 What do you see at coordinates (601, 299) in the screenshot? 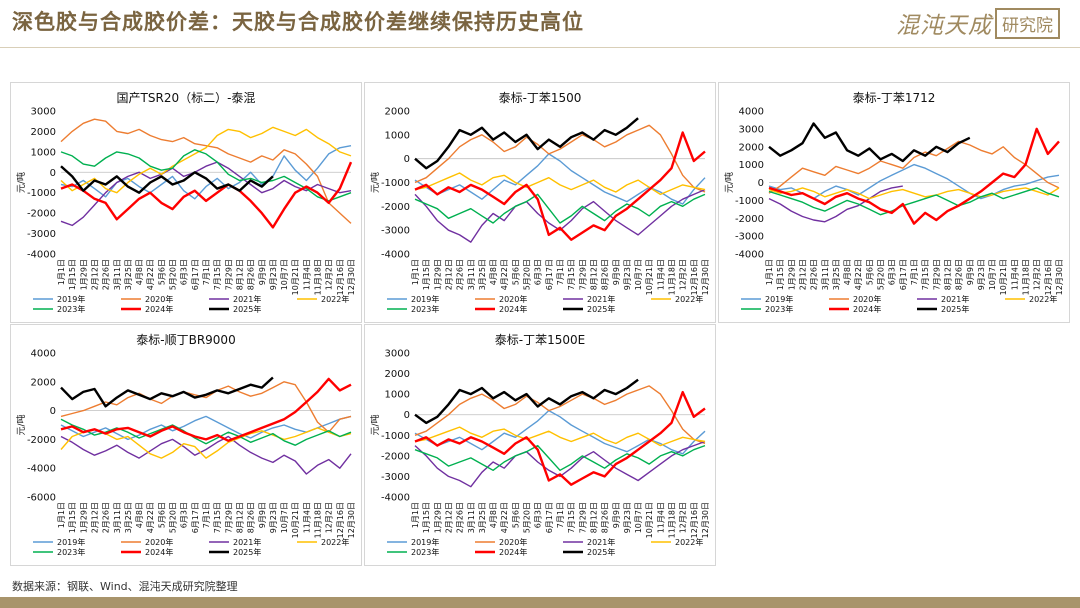
I see `legend-label: 2021年` at bounding box center [601, 299].